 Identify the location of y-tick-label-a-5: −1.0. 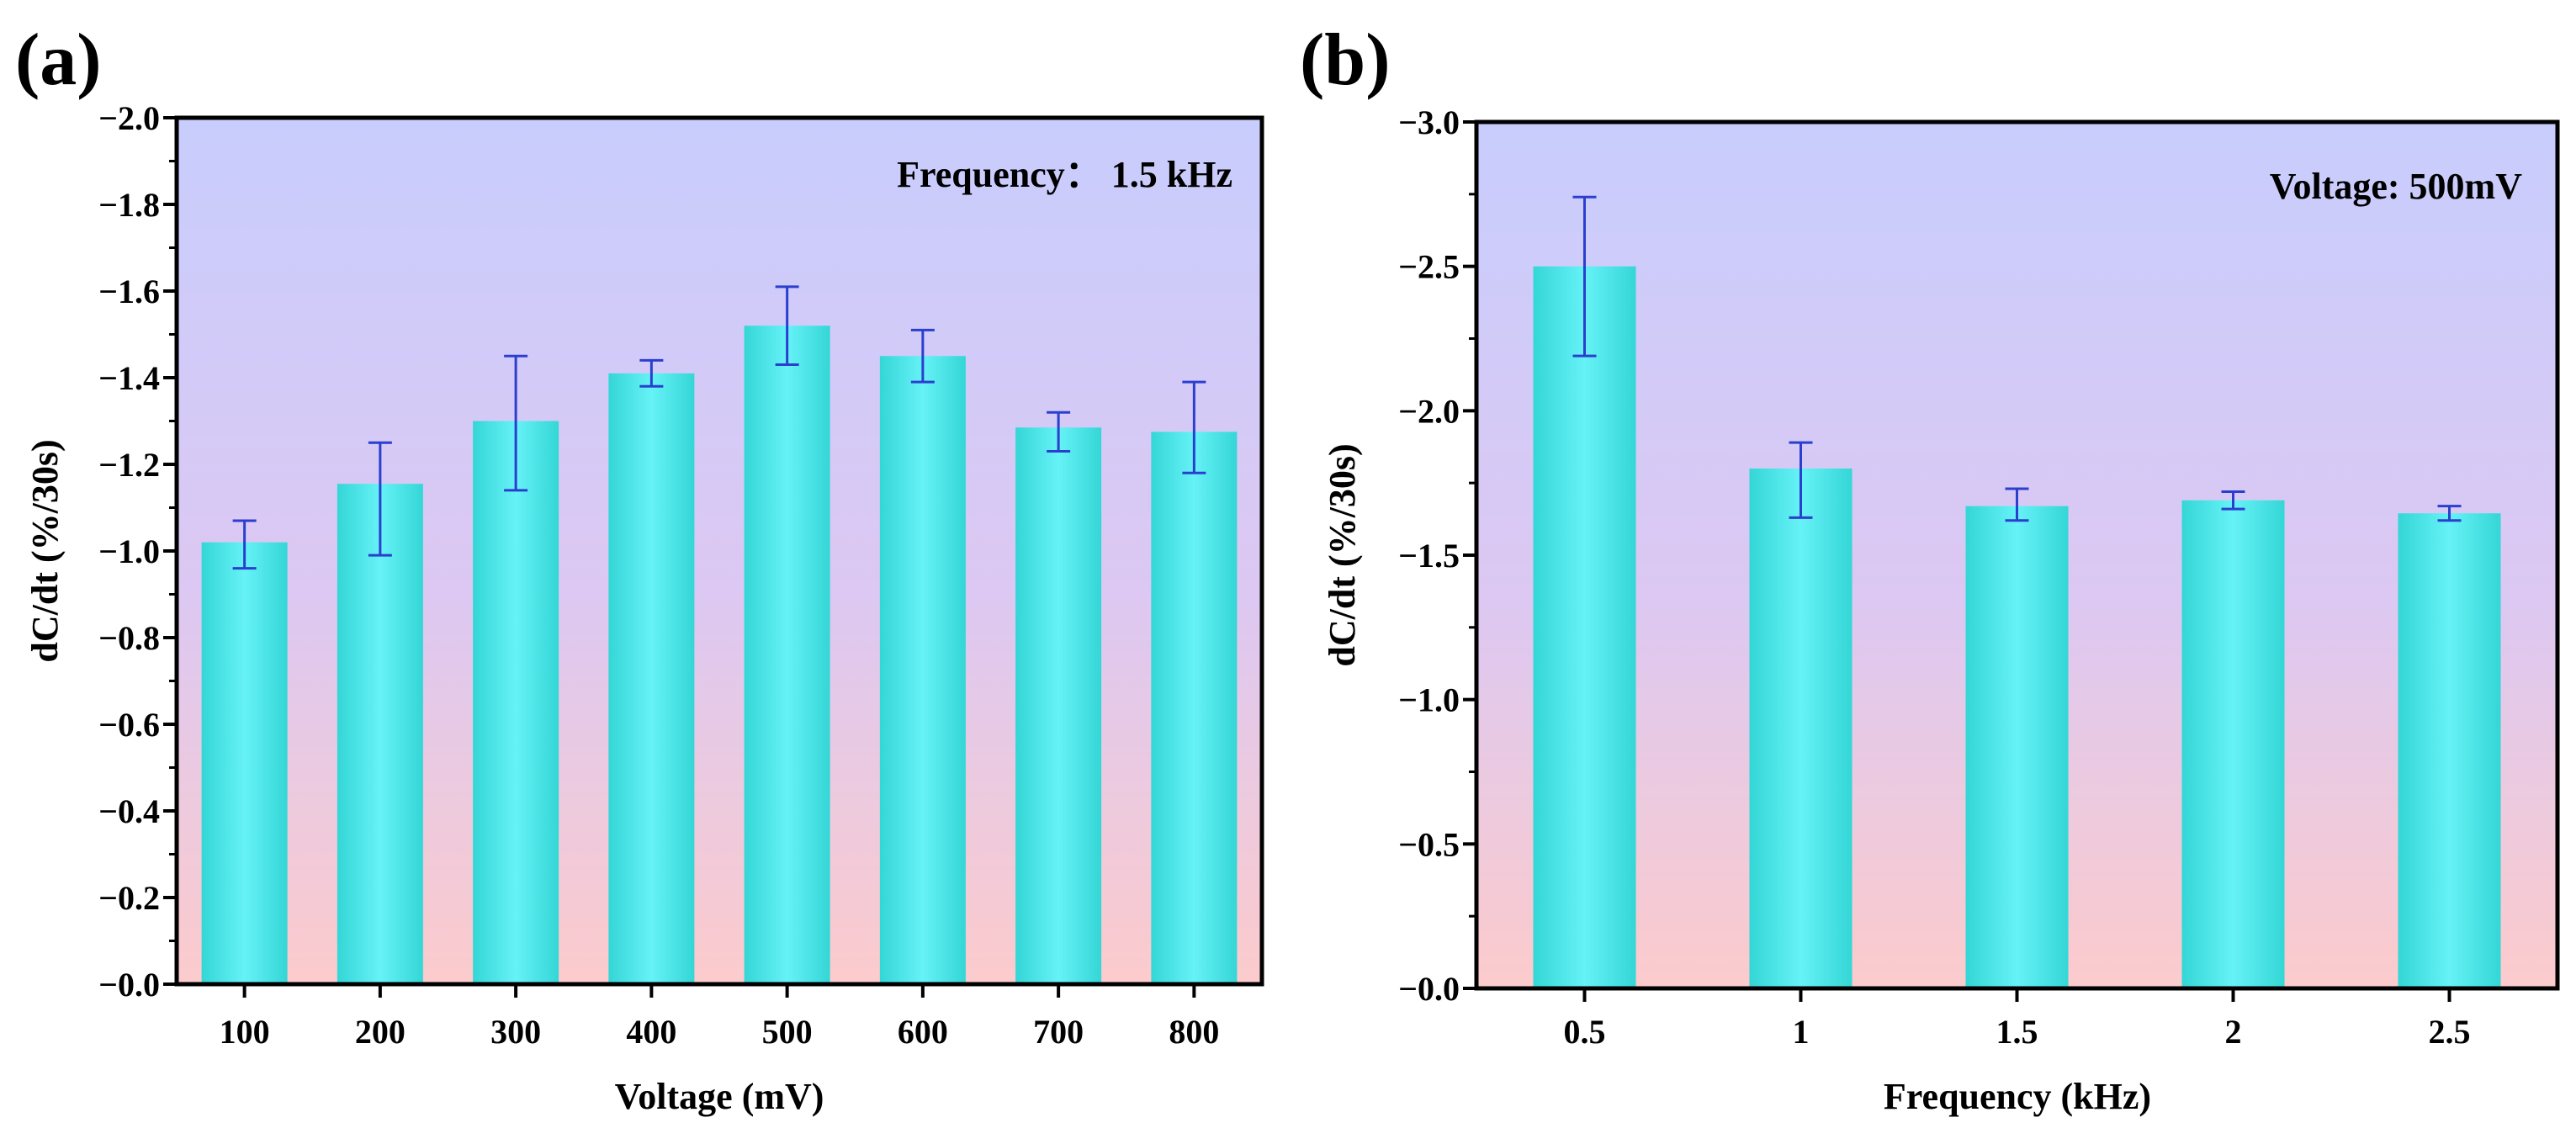
(129, 551).